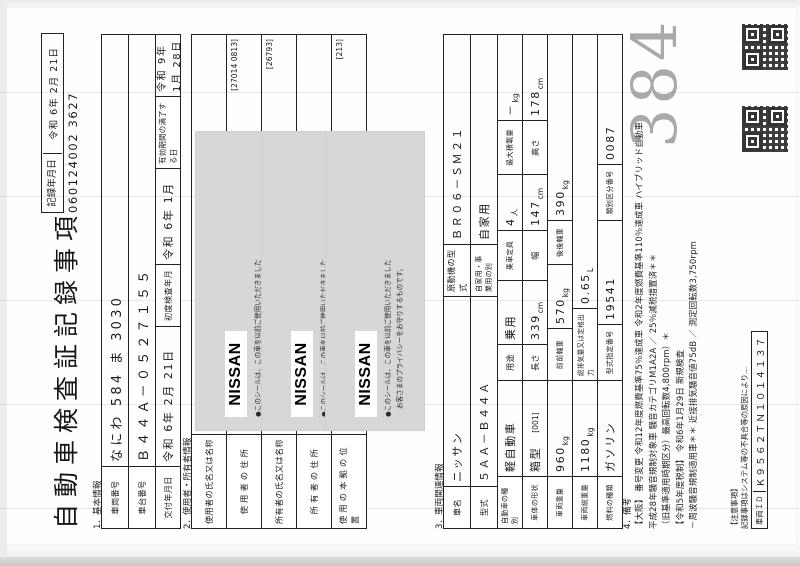  I want to click on row-label: 使 用 者 の 住 所, so click(244, 481).